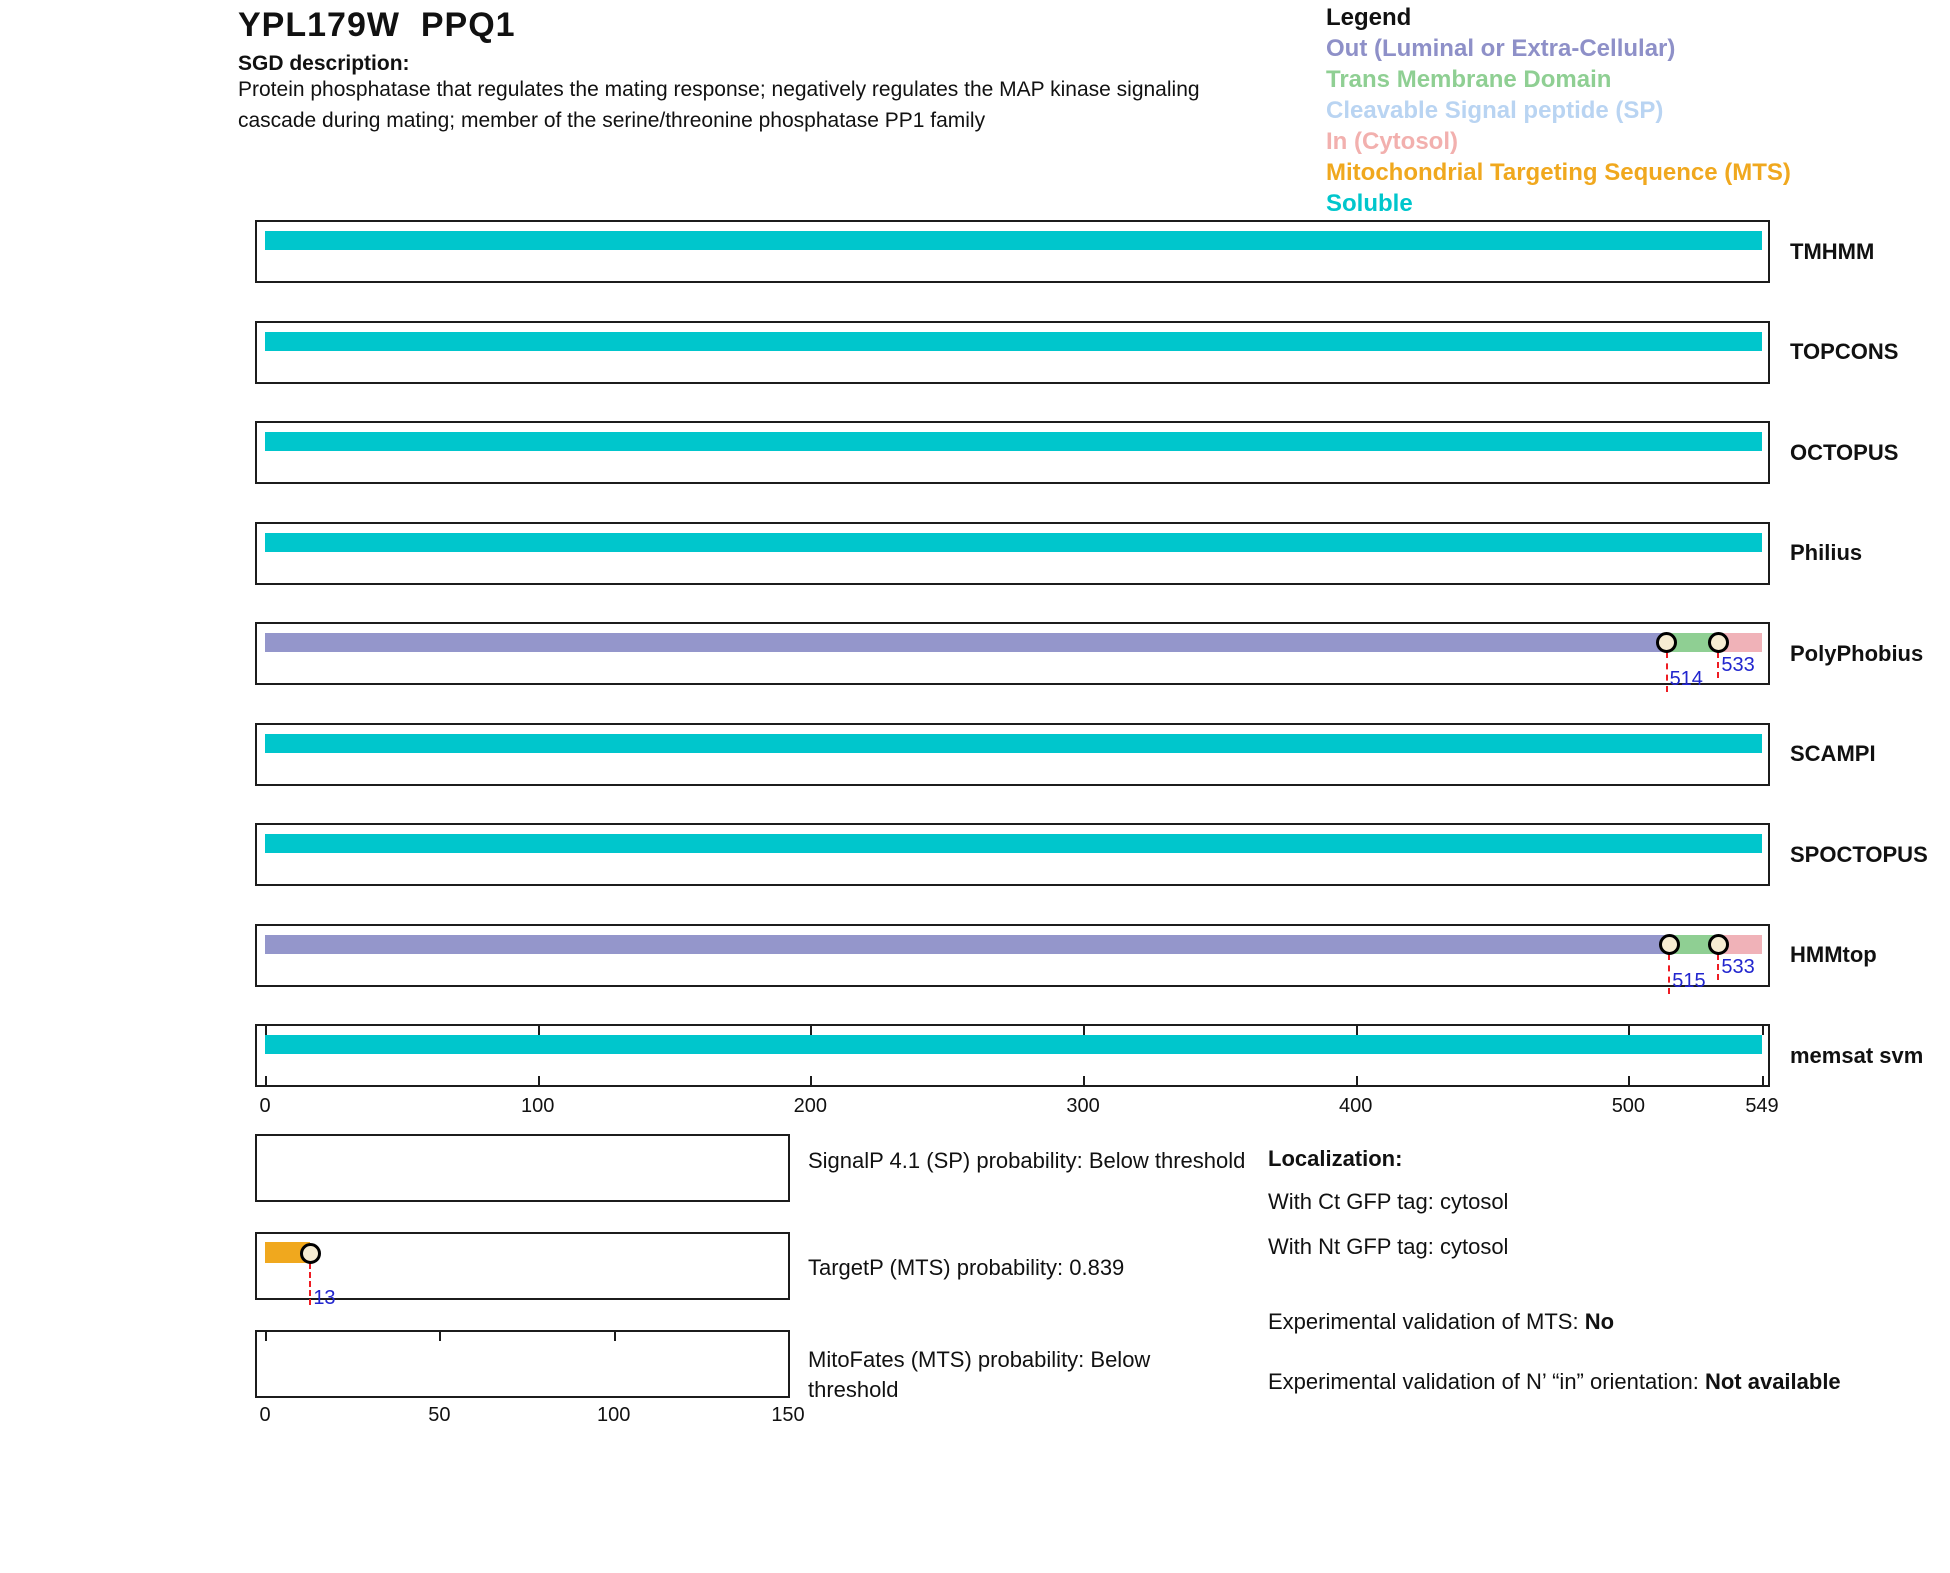  Describe the element at coordinates (1012, 452) in the screenshot. I see `track-box-octopus` at that location.